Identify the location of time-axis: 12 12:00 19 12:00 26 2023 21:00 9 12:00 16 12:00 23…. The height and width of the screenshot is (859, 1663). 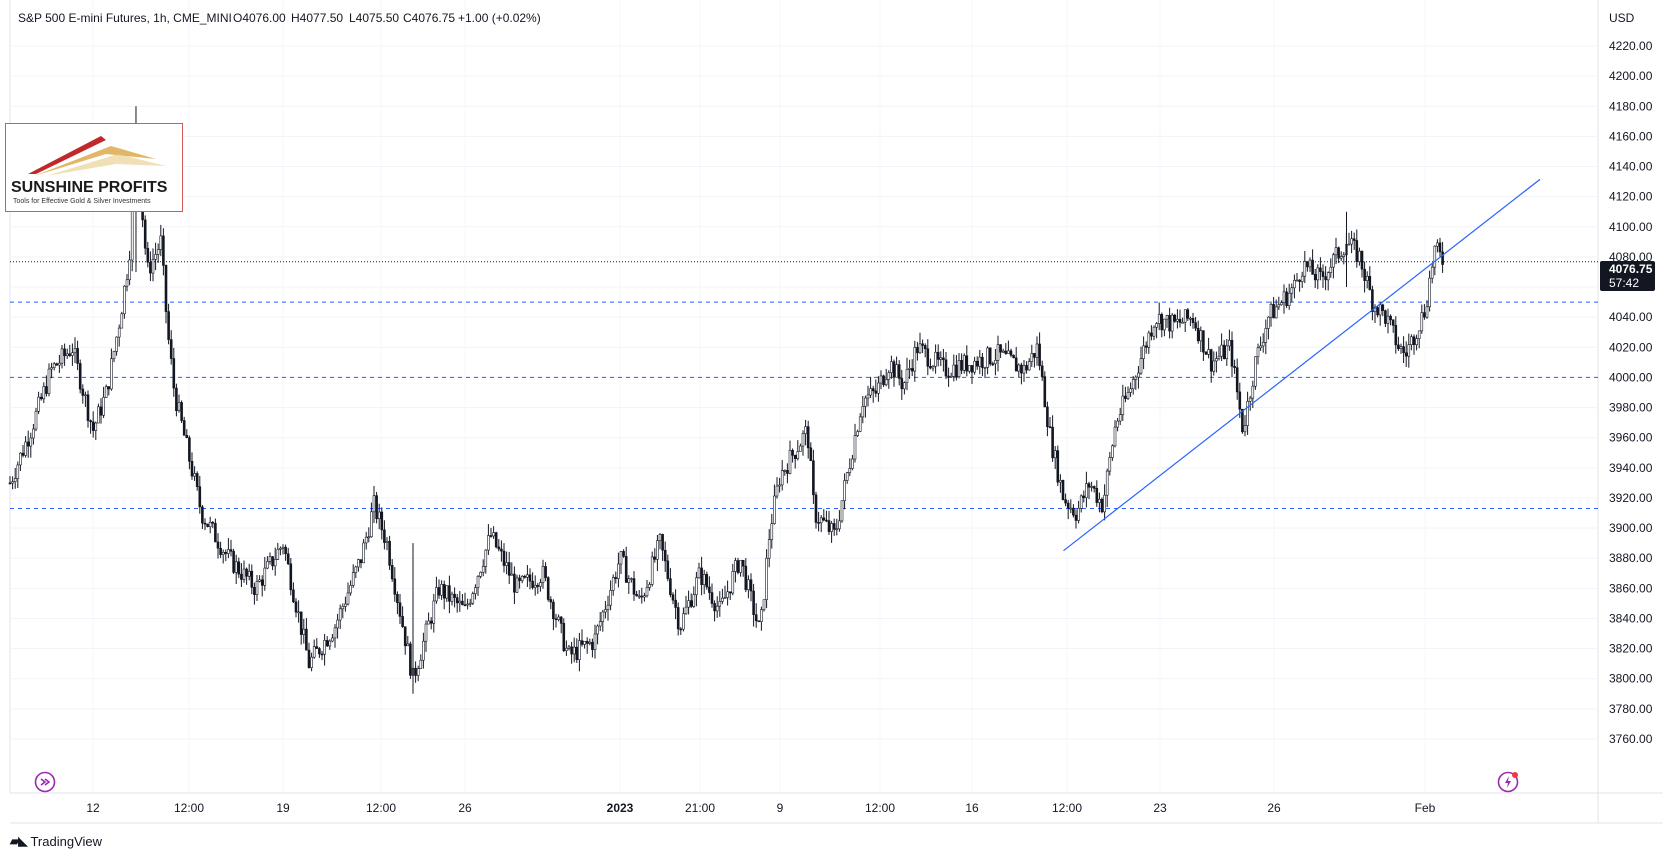
(760, 808).